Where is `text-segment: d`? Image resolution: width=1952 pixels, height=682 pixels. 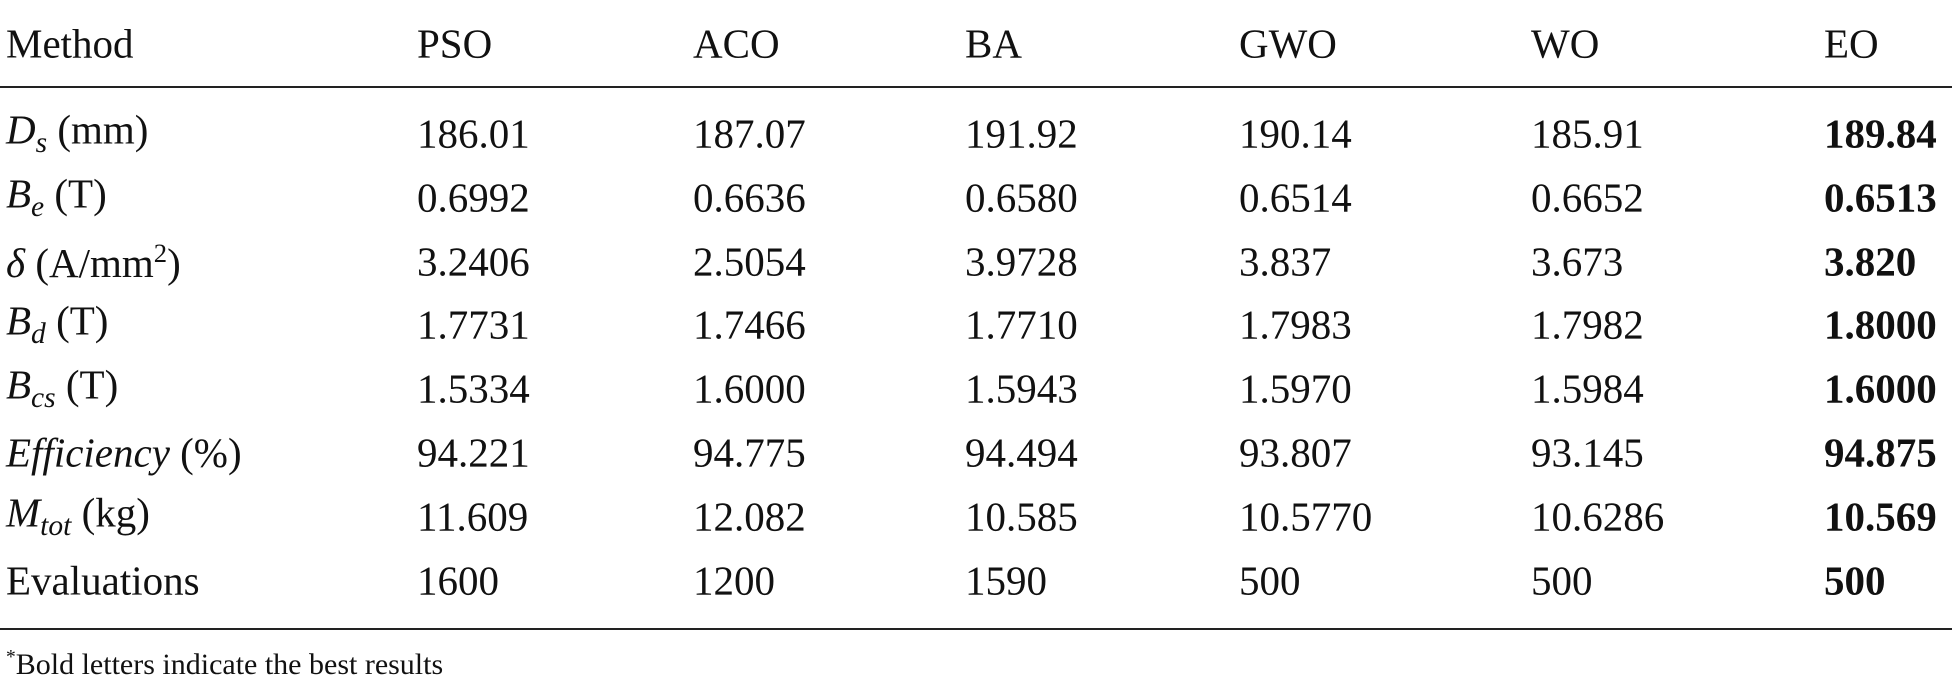 text-segment: d is located at coordinates (38, 334).